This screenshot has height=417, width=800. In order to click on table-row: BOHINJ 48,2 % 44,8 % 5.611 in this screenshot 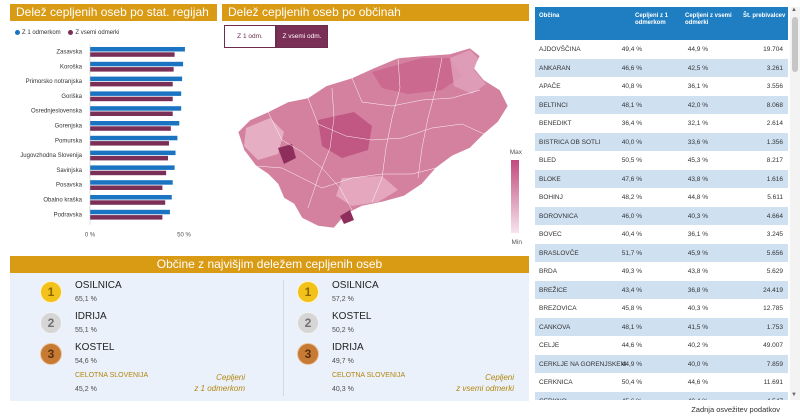, I will do `click(661, 197)`.